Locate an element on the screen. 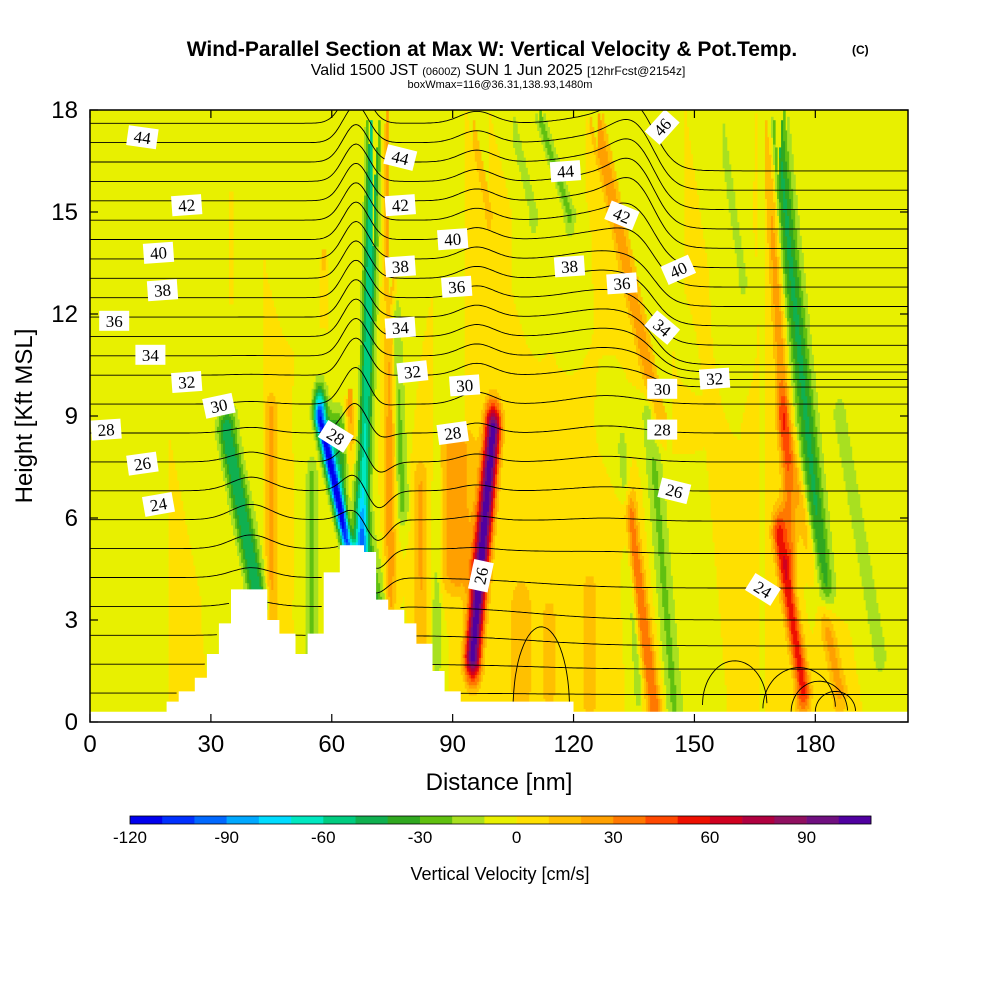 This screenshot has width=1000, height=1000. theta-label: 38 is located at coordinates (162, 290).